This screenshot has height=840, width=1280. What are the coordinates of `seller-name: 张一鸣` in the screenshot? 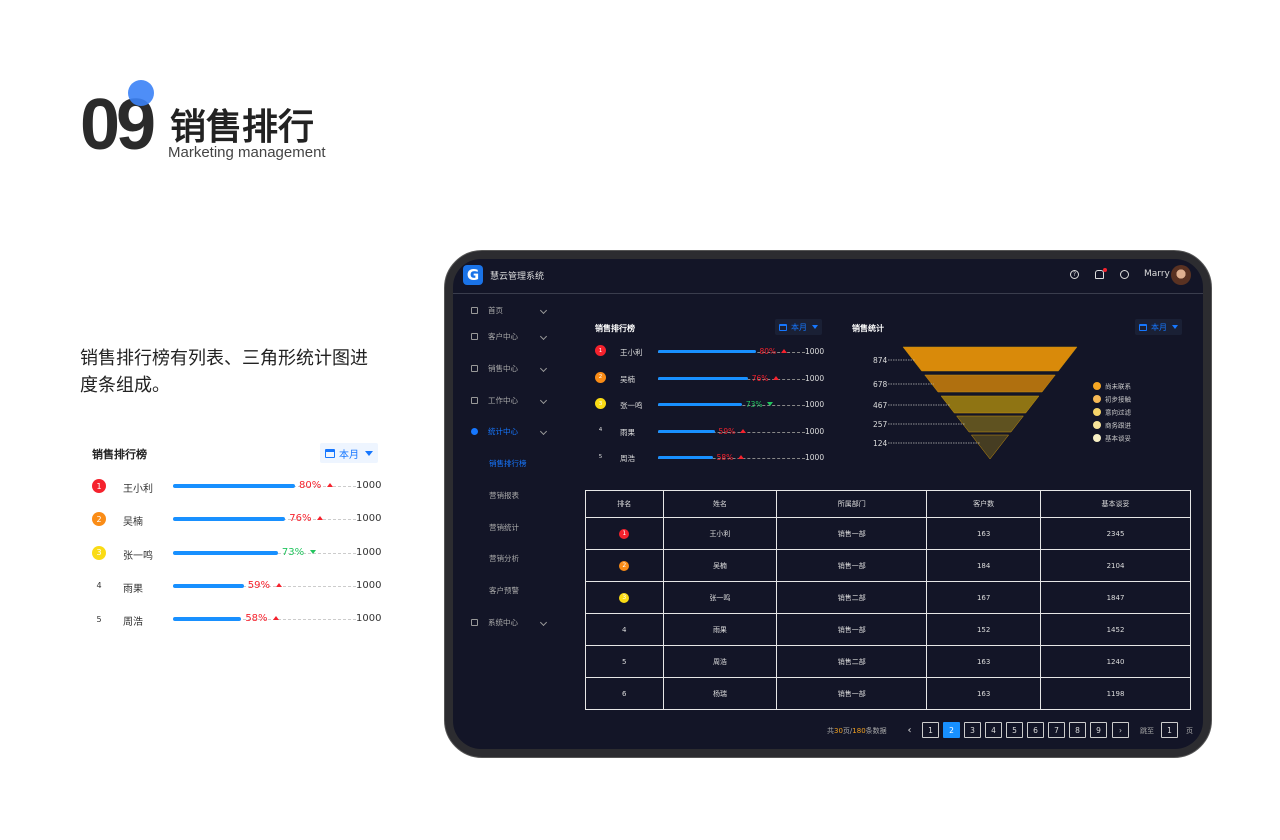 It's located at (631, 406).